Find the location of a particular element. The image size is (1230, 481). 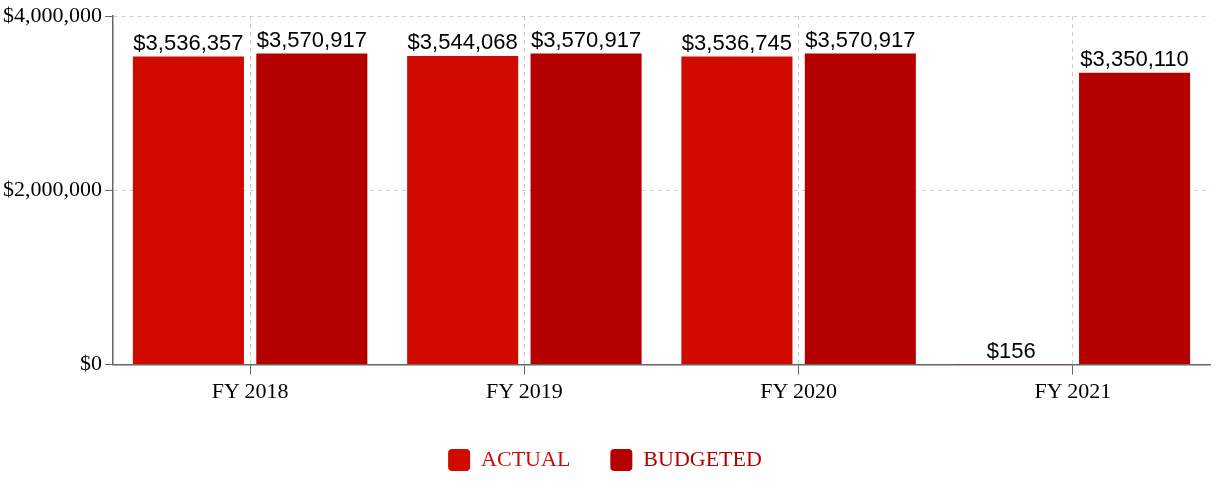

x-tick-label: FY 2018 is located at coordinates (250, 390).